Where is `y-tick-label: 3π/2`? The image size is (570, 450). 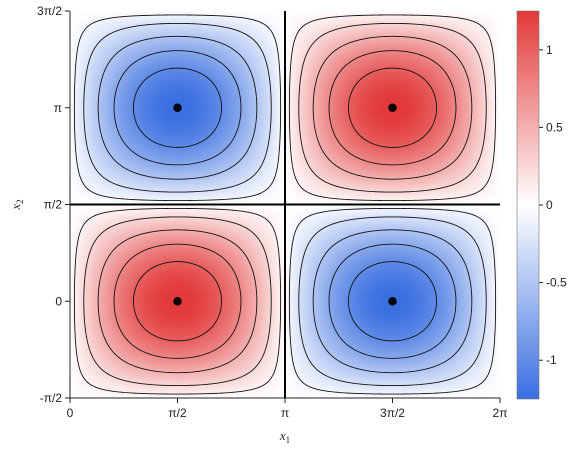
y-tick-label: 3π/2 is located at coordinates (49, 11).